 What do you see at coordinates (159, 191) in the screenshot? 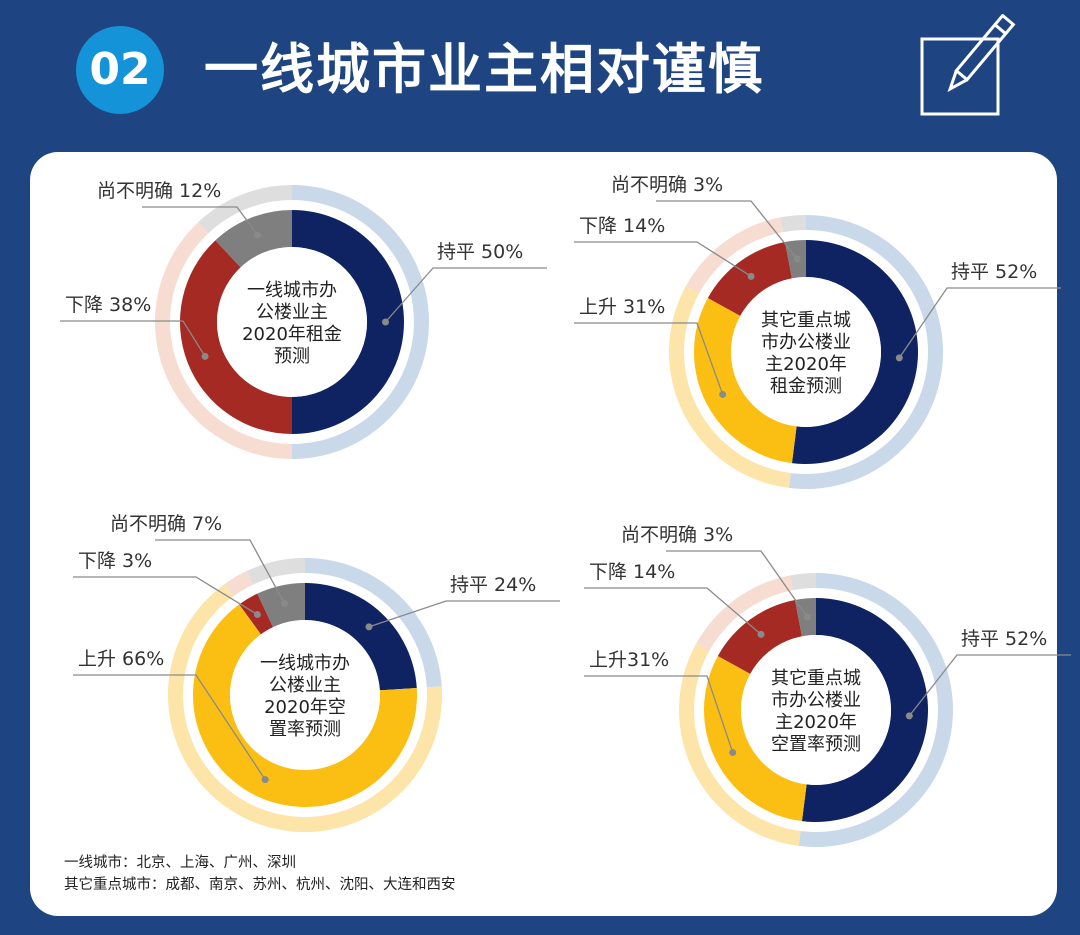
I see `data-label-unclear: 尚不明确 12%` at bounding box center [159, 191].